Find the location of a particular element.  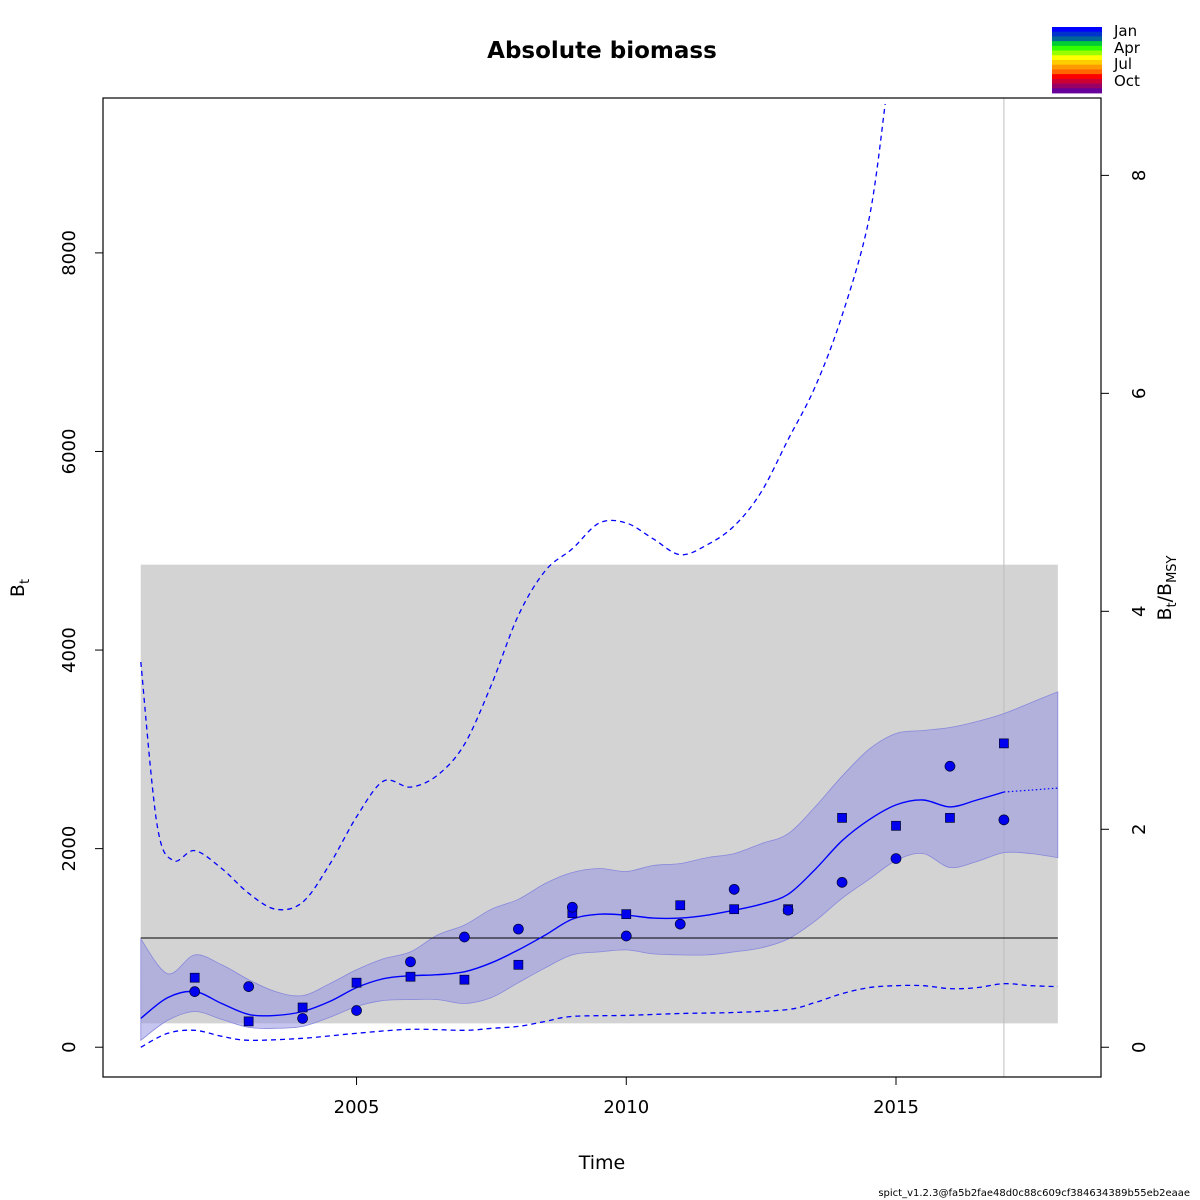

y-axis-right-label: Bt/BMSY is located at coordinates (1167, 587).